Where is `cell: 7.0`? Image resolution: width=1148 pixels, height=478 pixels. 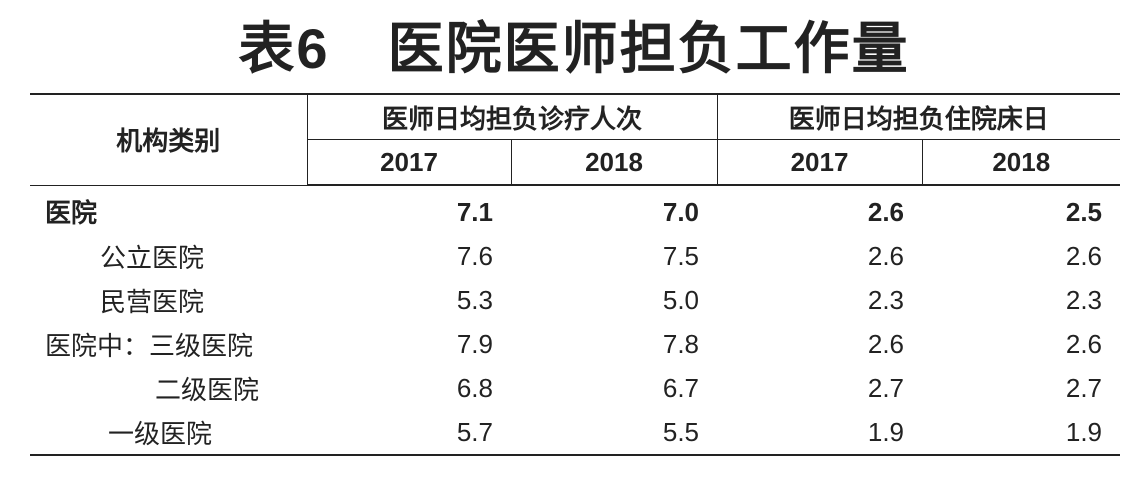
cell: 7.0 is located at coordinates (681, 211).